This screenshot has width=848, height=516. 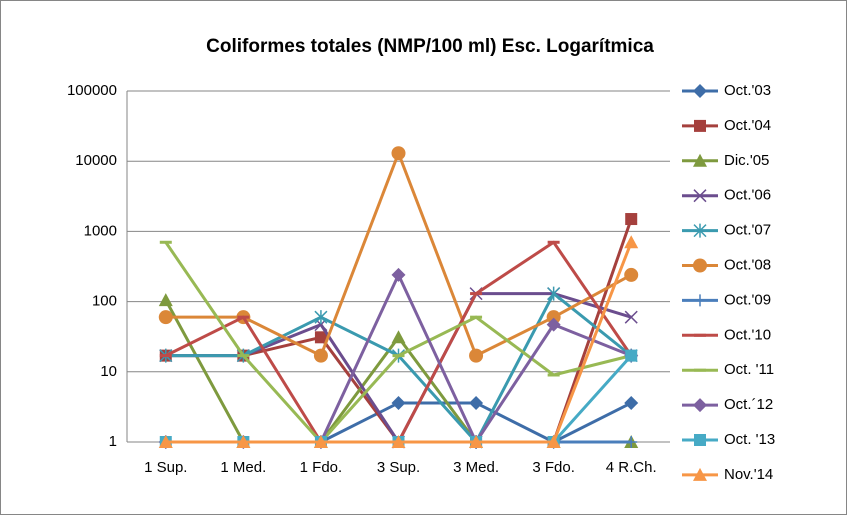 I want to click on x-tick-label: 3 Fdo., so click(x=553, y=467).